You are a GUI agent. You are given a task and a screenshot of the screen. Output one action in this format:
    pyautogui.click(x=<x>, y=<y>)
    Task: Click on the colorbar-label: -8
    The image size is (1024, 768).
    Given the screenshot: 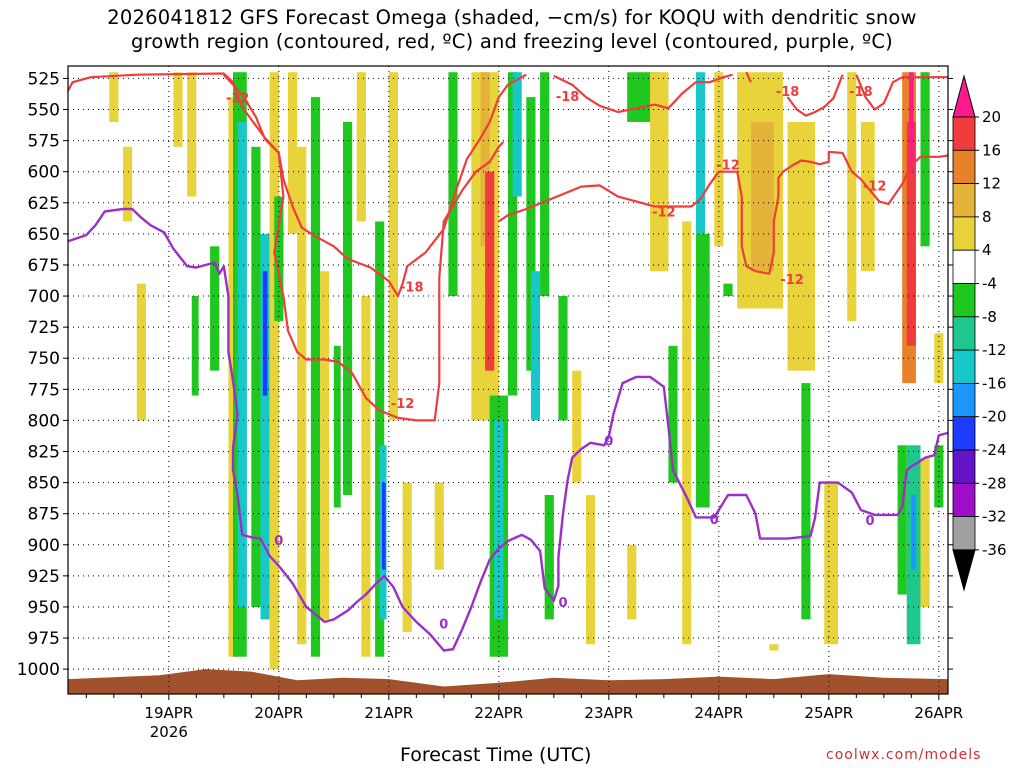 What is the action you would take?
    pyautogui.click(x=989, y=317)
    